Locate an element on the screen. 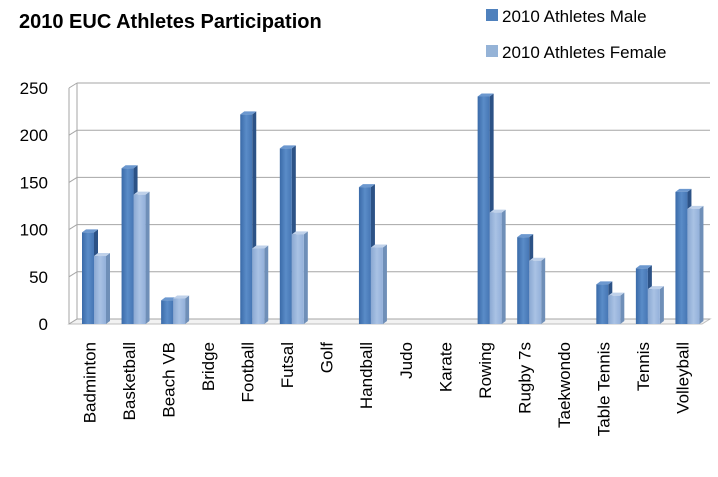 Image resolution: width=718 pixels, height=477 pixels. legend-label-female: 2010 Athletes Female is located at coordinates (584, 52).